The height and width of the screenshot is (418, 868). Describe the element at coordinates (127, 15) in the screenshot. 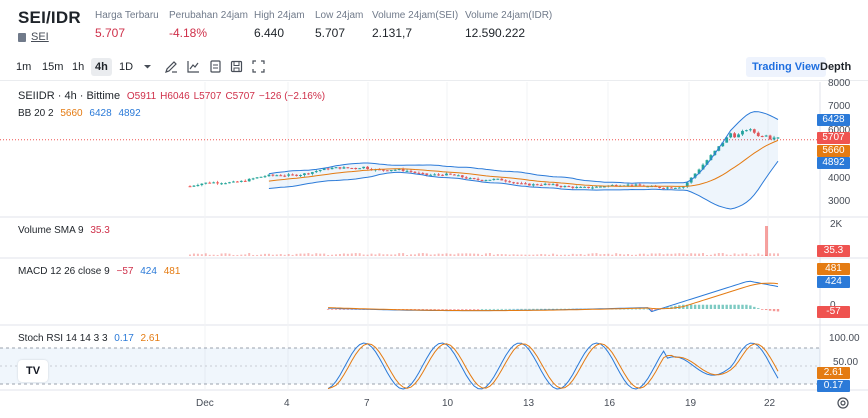

I see `stat-label: Harga Terbaru` at that location.